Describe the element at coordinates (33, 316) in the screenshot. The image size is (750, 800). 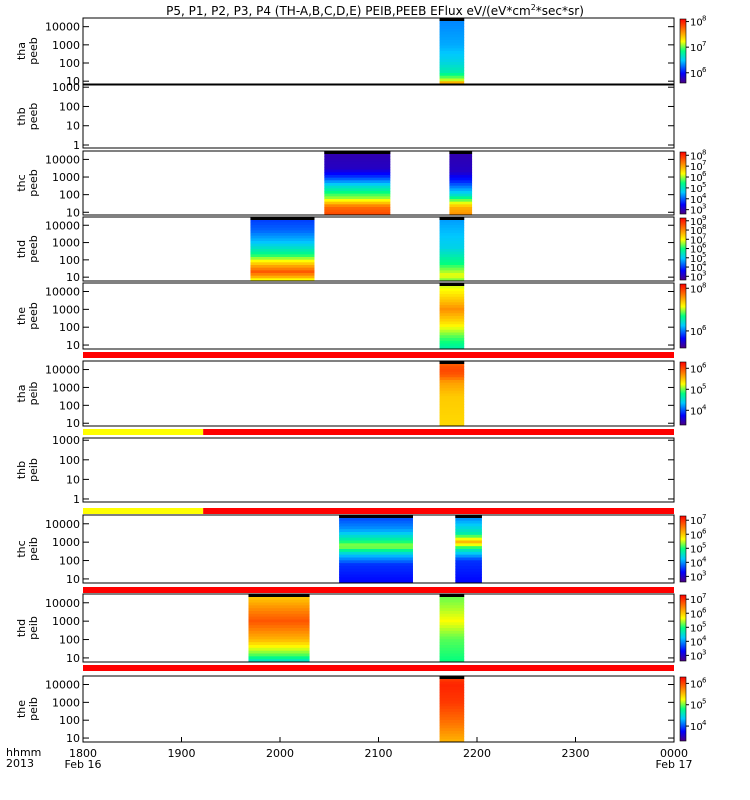
I see `y-label-product: peeb` at that location.